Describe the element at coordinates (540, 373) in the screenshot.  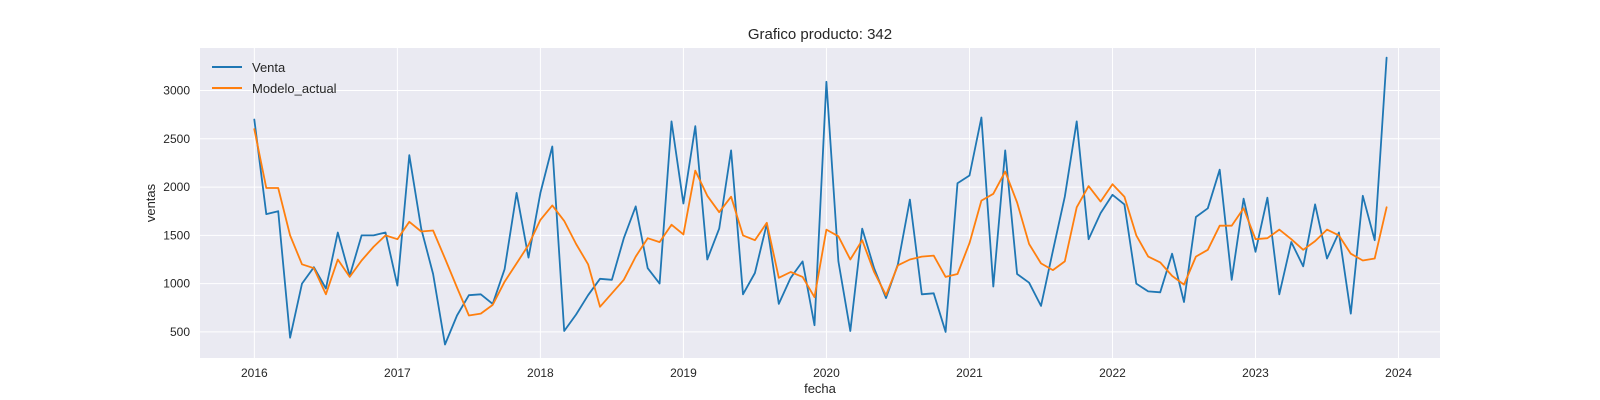
I see `x-tick-label: 2018` at that location.